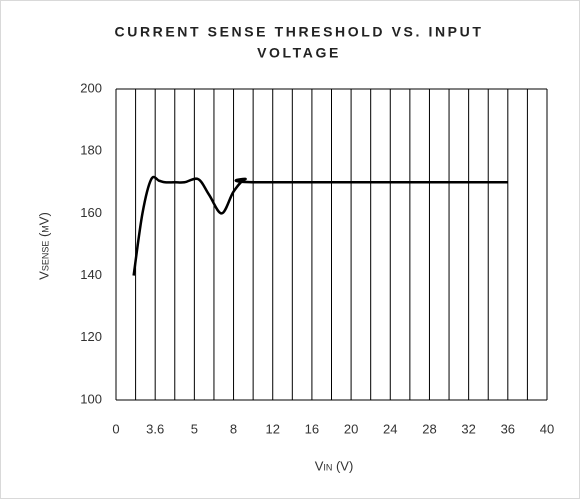 Image resolution: width=580 pixels, height=503 pixels. What do you see at coordinates (299, 53) in the screenshot?
I see `chart-title: VOLTAGE` at bounding box center [299, 53].